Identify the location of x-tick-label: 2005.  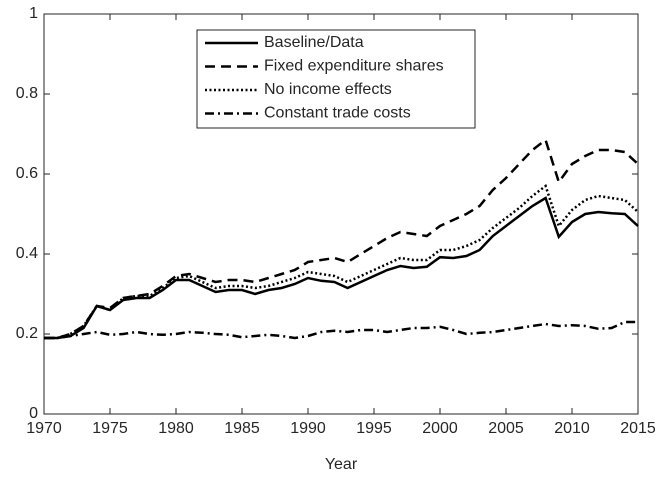
(506, 428).